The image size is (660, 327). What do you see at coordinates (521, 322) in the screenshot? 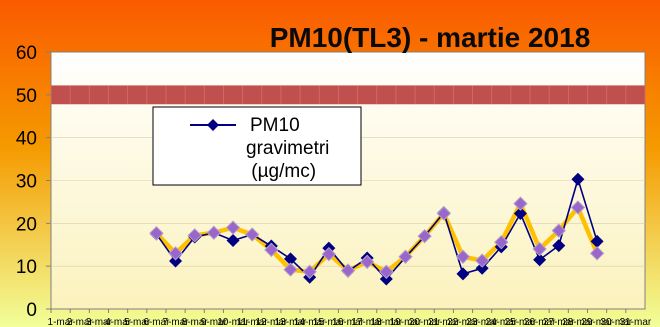
I see `x-tick-label: 25-mar` at bounding box center [521, 322].